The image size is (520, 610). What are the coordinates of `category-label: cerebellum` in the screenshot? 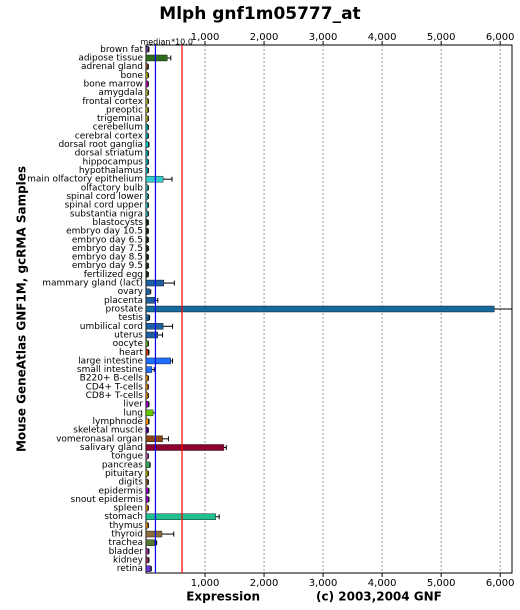 It's located at (118, 128).